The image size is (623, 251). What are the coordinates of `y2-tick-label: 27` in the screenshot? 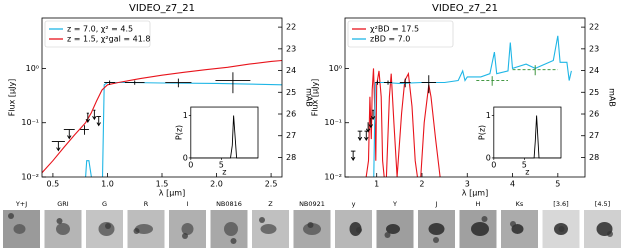 It's located at (291, 135).